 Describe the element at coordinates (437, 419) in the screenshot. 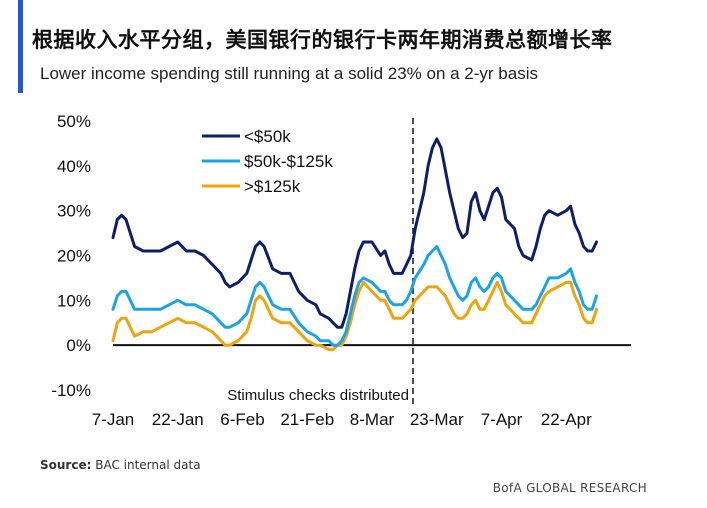

I see `x-tick-label: 23-Mar` at that location.